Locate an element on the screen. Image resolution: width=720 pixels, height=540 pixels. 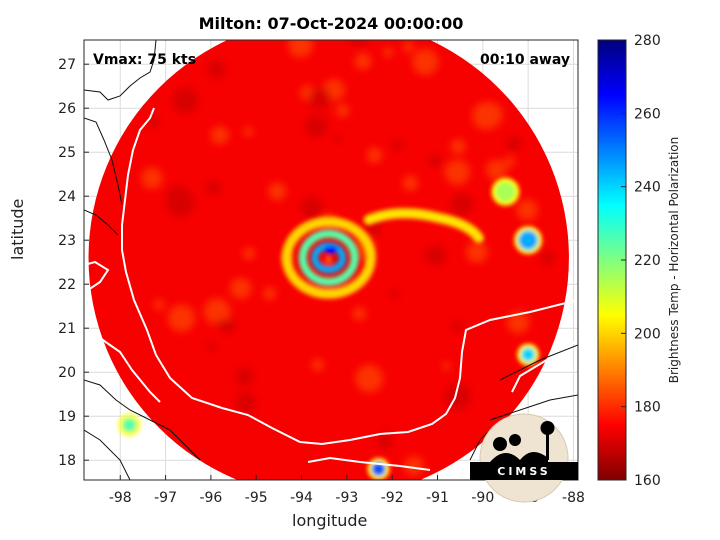
y-tick-label: 26 is located at coordinates (67, 109).